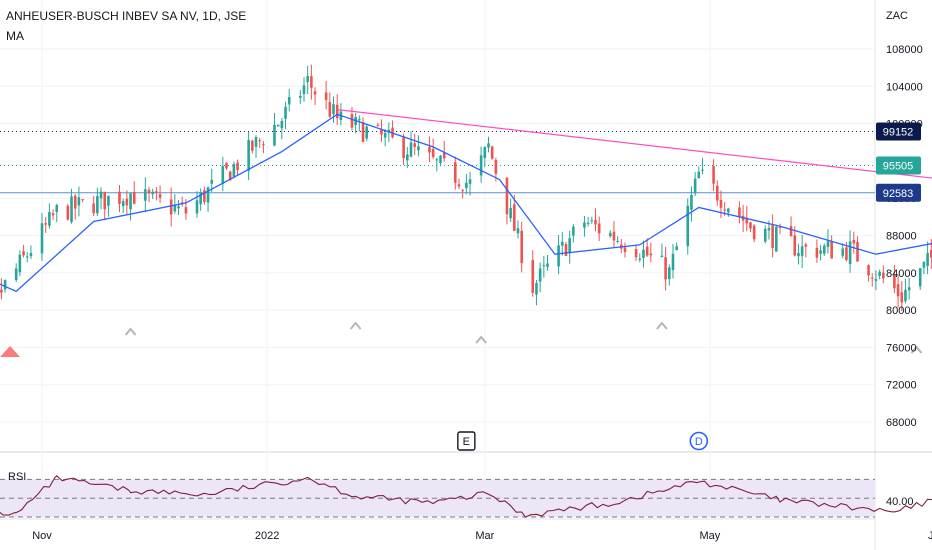 The image size is (932, 550). What do you see at coordinates (897, 16) in the screenshot?
I see `currency-label: ZAC` at bounding box center [897, 16].